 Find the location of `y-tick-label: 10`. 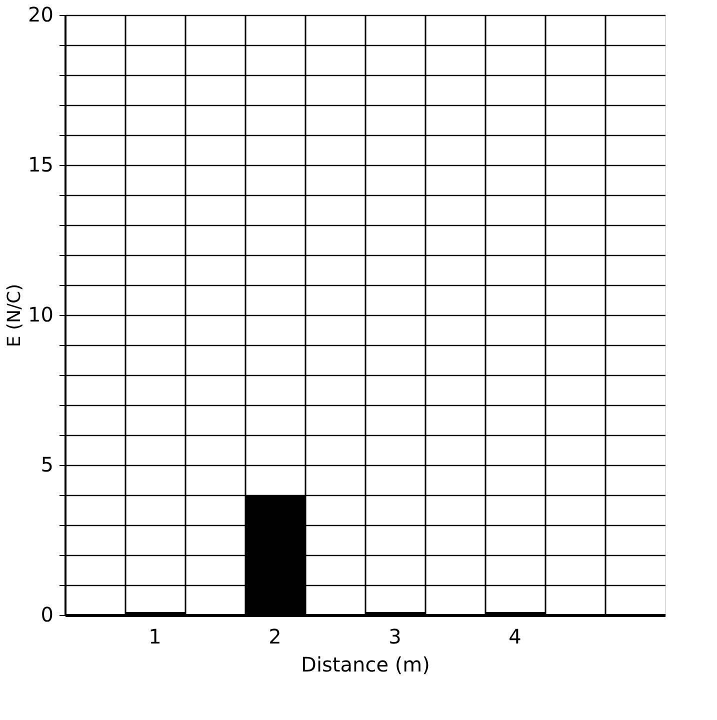

y-tick-label: 10 is located at coordinates (41, 314).